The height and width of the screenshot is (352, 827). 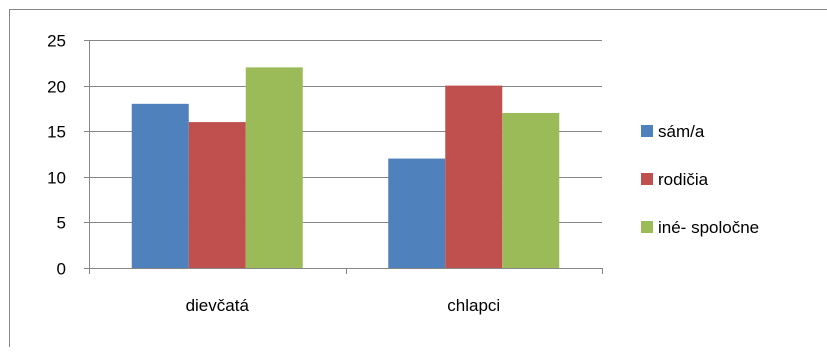 I want to click on category-label: dievčatá, so click(x=218, y=305).